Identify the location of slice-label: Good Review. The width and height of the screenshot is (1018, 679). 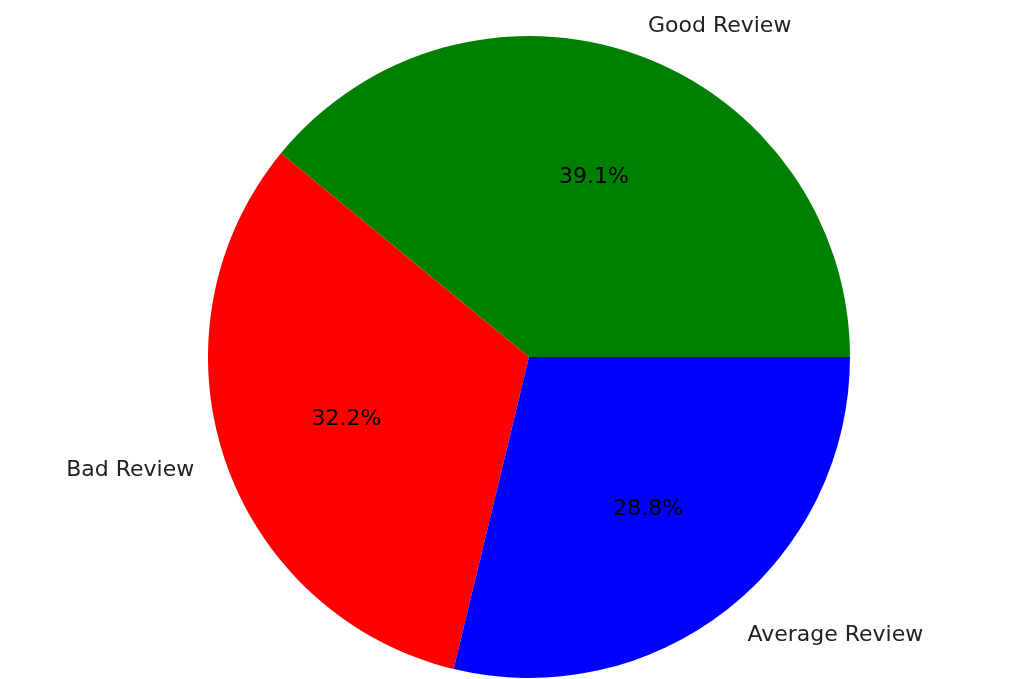
(719, 24).